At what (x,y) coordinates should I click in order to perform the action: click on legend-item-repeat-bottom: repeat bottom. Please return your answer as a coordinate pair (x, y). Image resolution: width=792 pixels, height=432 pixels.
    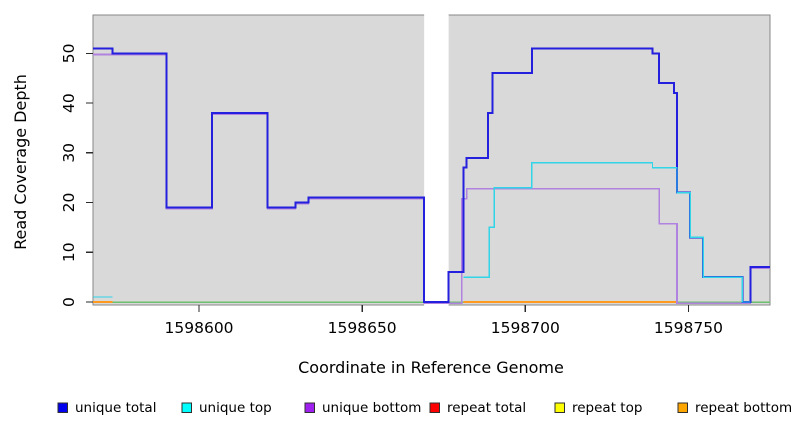
    Looking at the image, I should click on (734, 408).